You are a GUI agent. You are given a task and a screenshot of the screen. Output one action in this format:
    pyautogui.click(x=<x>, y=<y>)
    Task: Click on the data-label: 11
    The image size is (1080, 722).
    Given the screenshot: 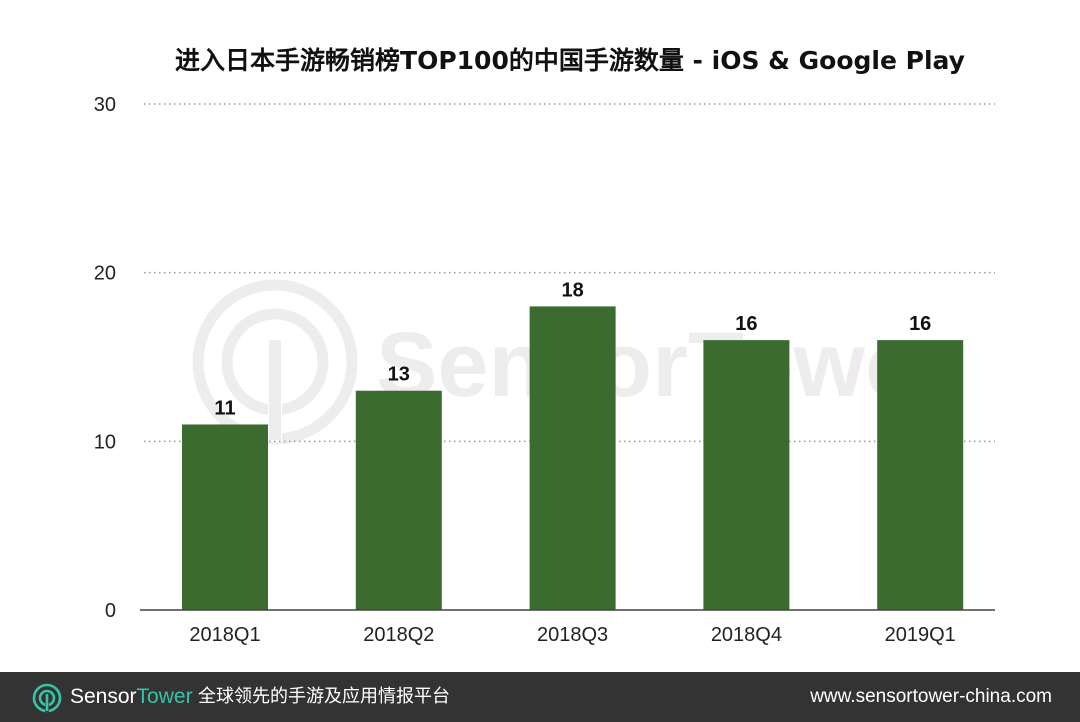 What is the action you would take?
    pyautogui.click(x=224, y=408)
    